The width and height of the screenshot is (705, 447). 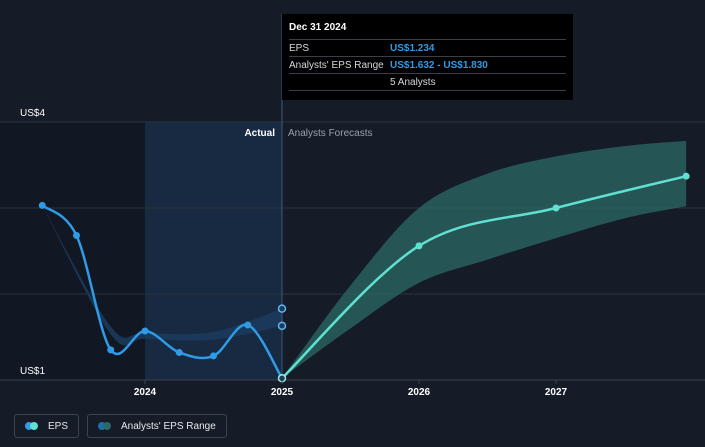 I want to click on eps-legend-icon, so click(x=32, y=426).